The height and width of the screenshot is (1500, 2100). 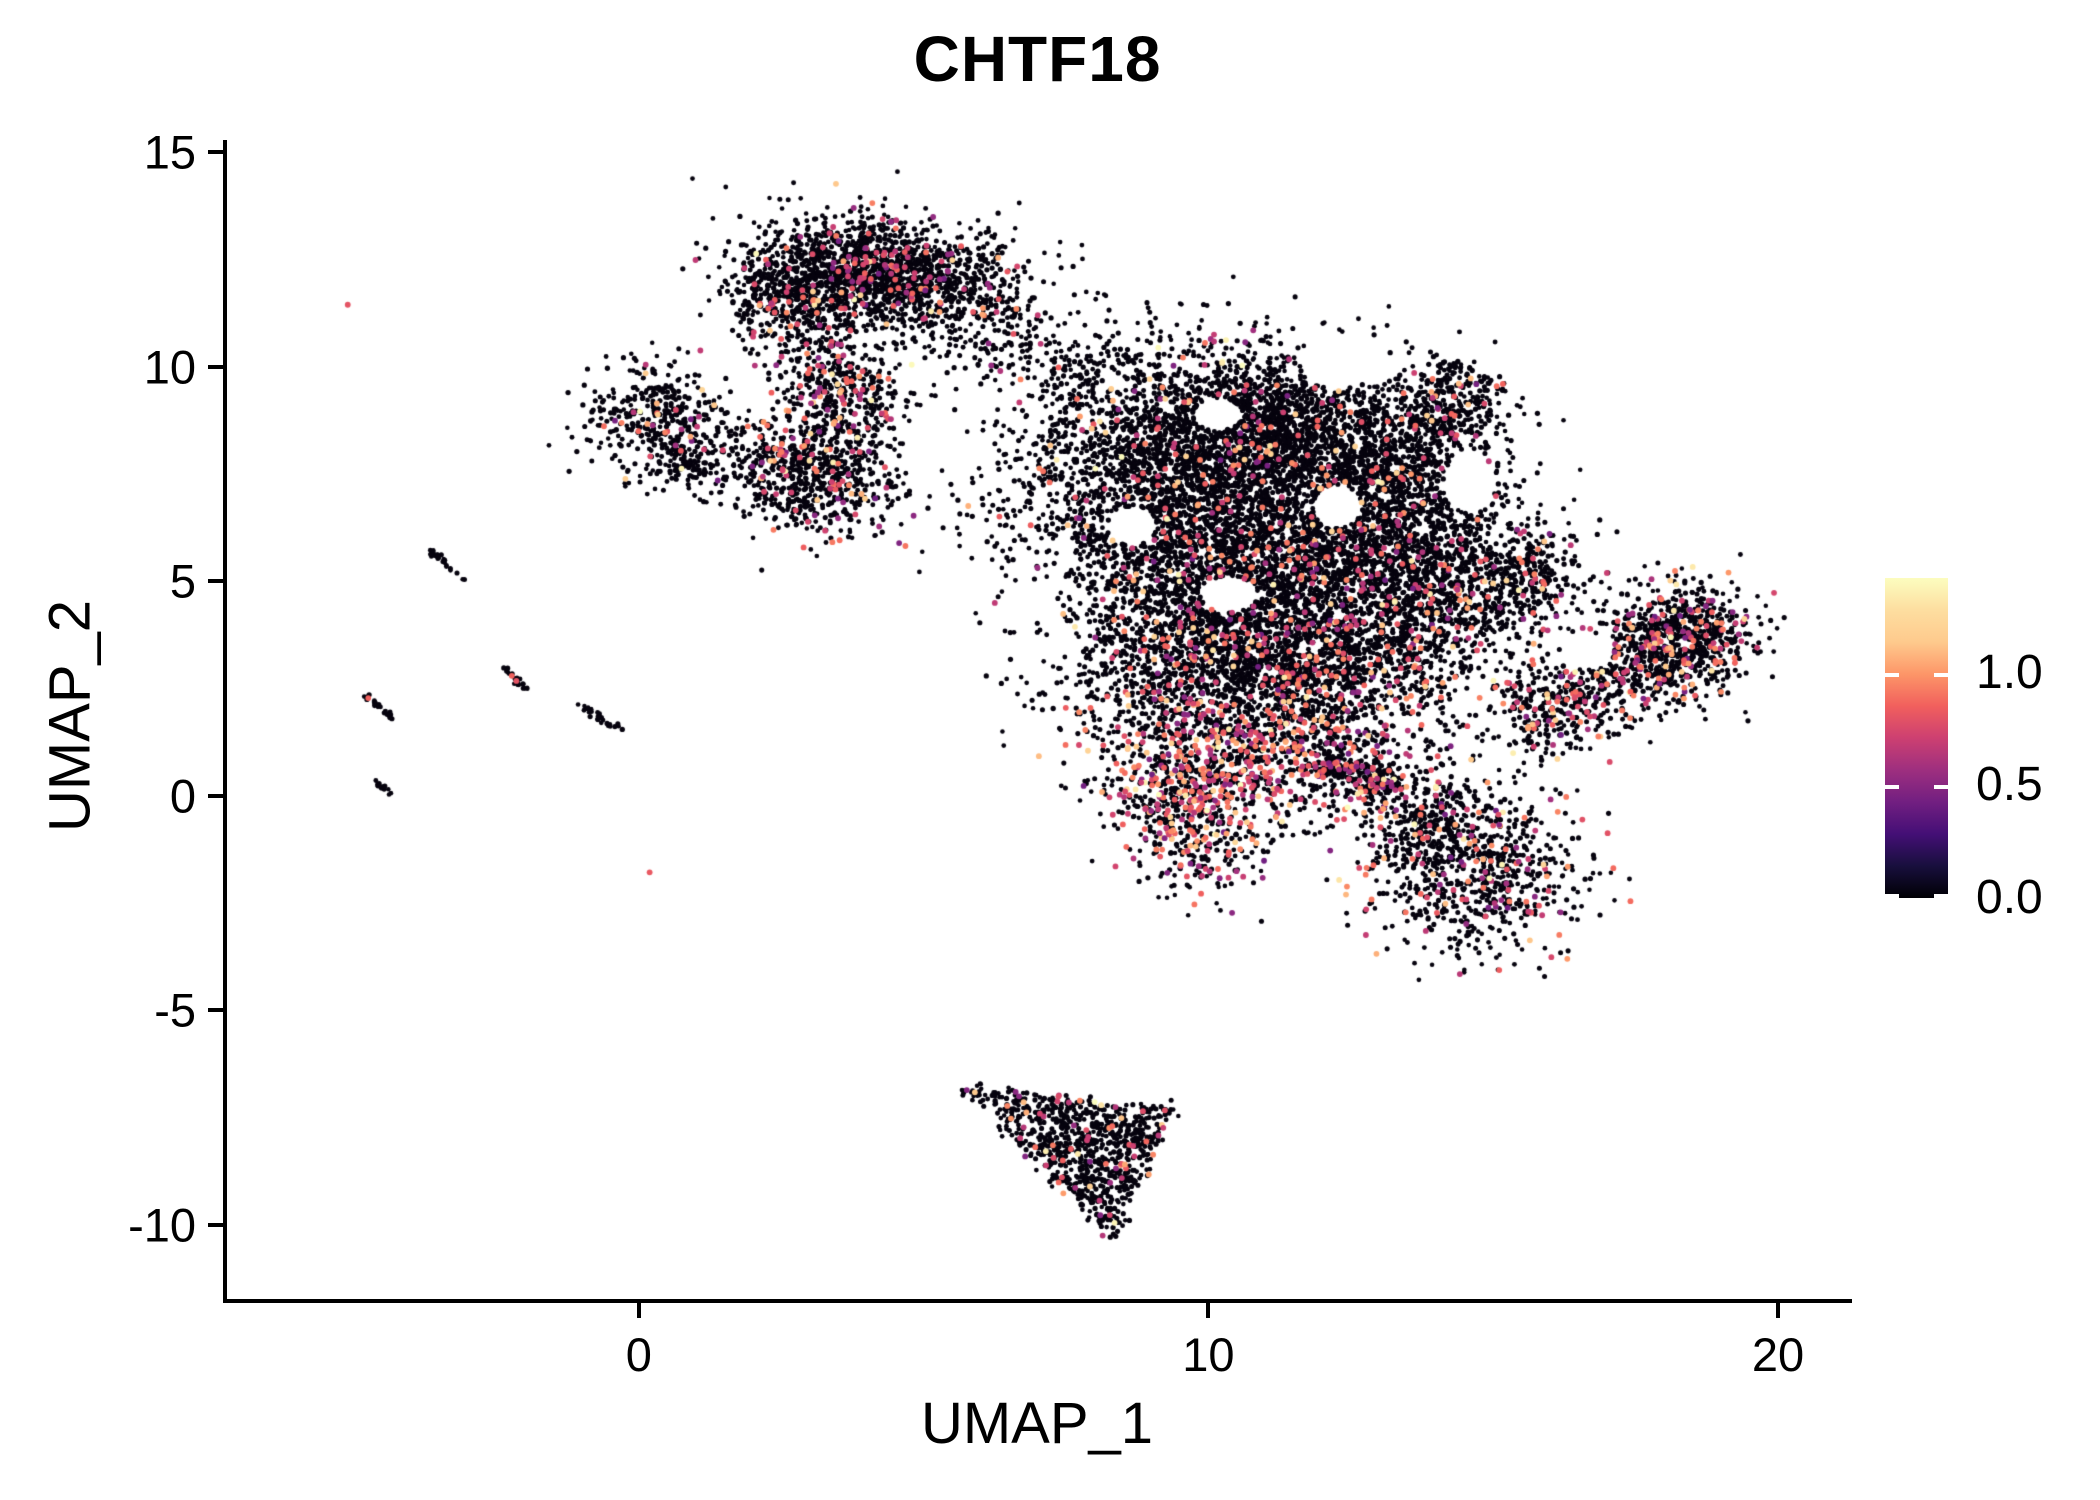 What do you see at coordinates (1037, 59) in the screenshot?
I see `plot-title: CHTF18` at bounding box center [1037, 59].